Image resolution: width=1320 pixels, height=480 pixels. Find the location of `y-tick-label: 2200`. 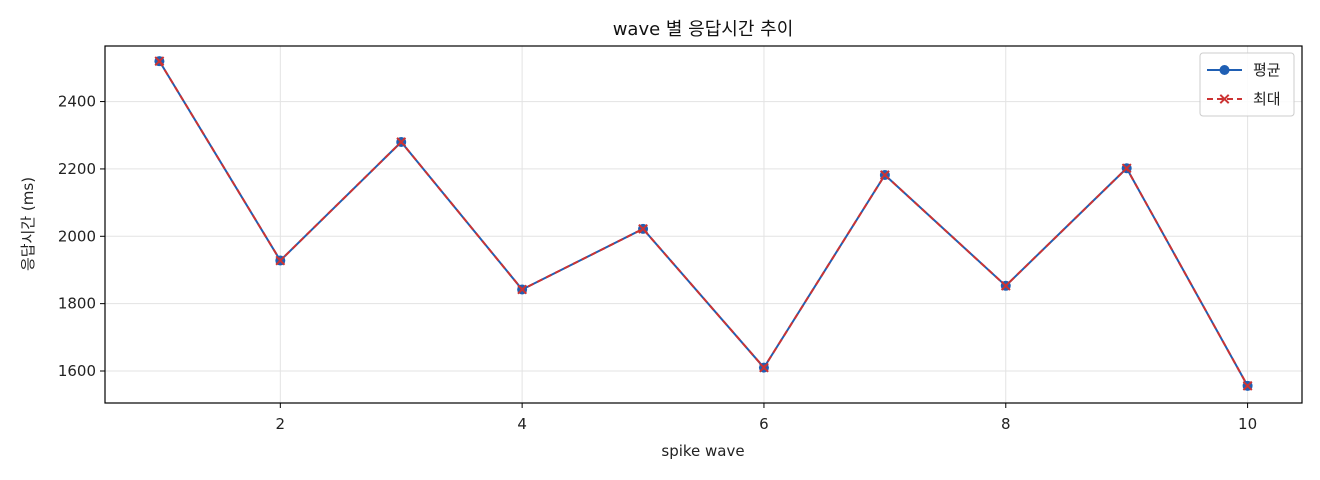

y-tick-label: 2200 is located at coordinates (77, 169).